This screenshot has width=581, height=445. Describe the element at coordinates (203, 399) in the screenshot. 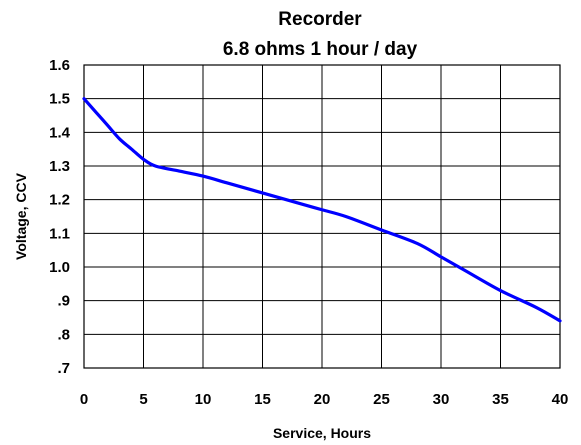

I see `x-tick-label: 10` at that location.